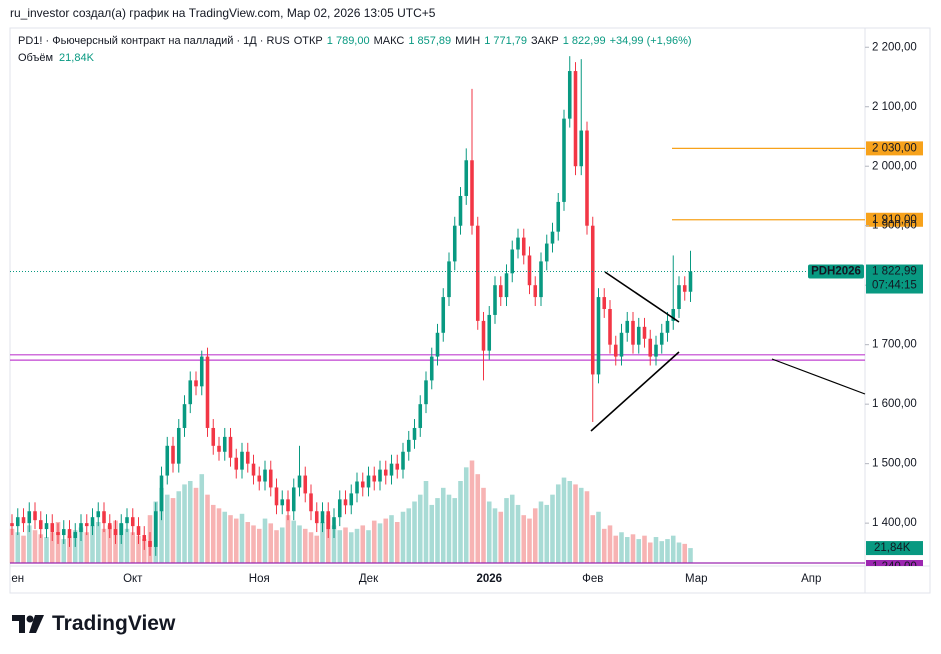 This screenshot has width=941, height=654. I want to click on logo: TradingView, so click(93, 624).